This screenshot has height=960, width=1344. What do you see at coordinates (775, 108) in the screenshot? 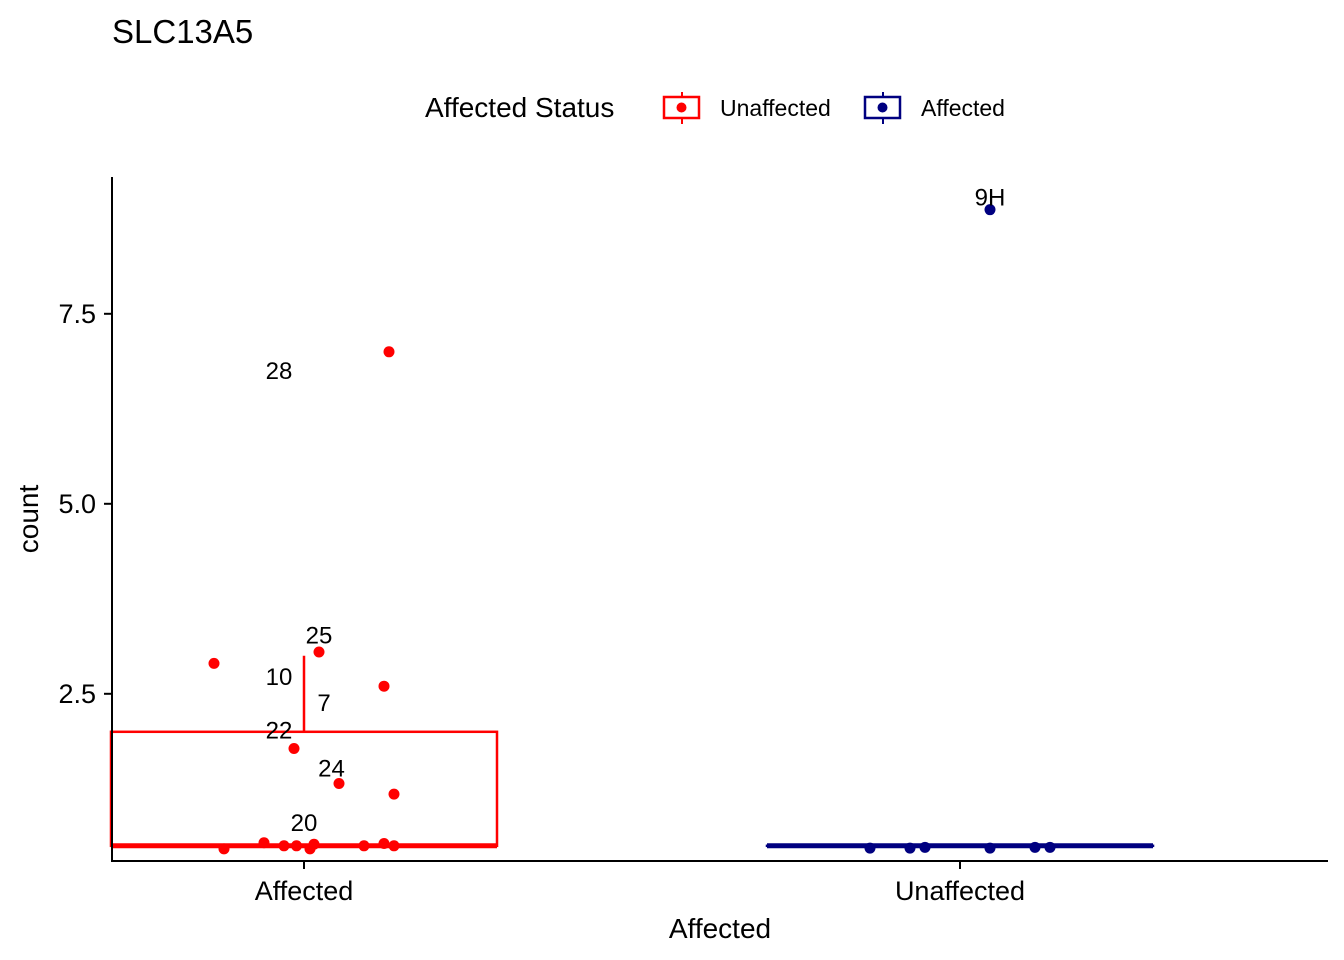
I see `legend-label-unaffected: Unaffected` at bounding box center [775, 108].